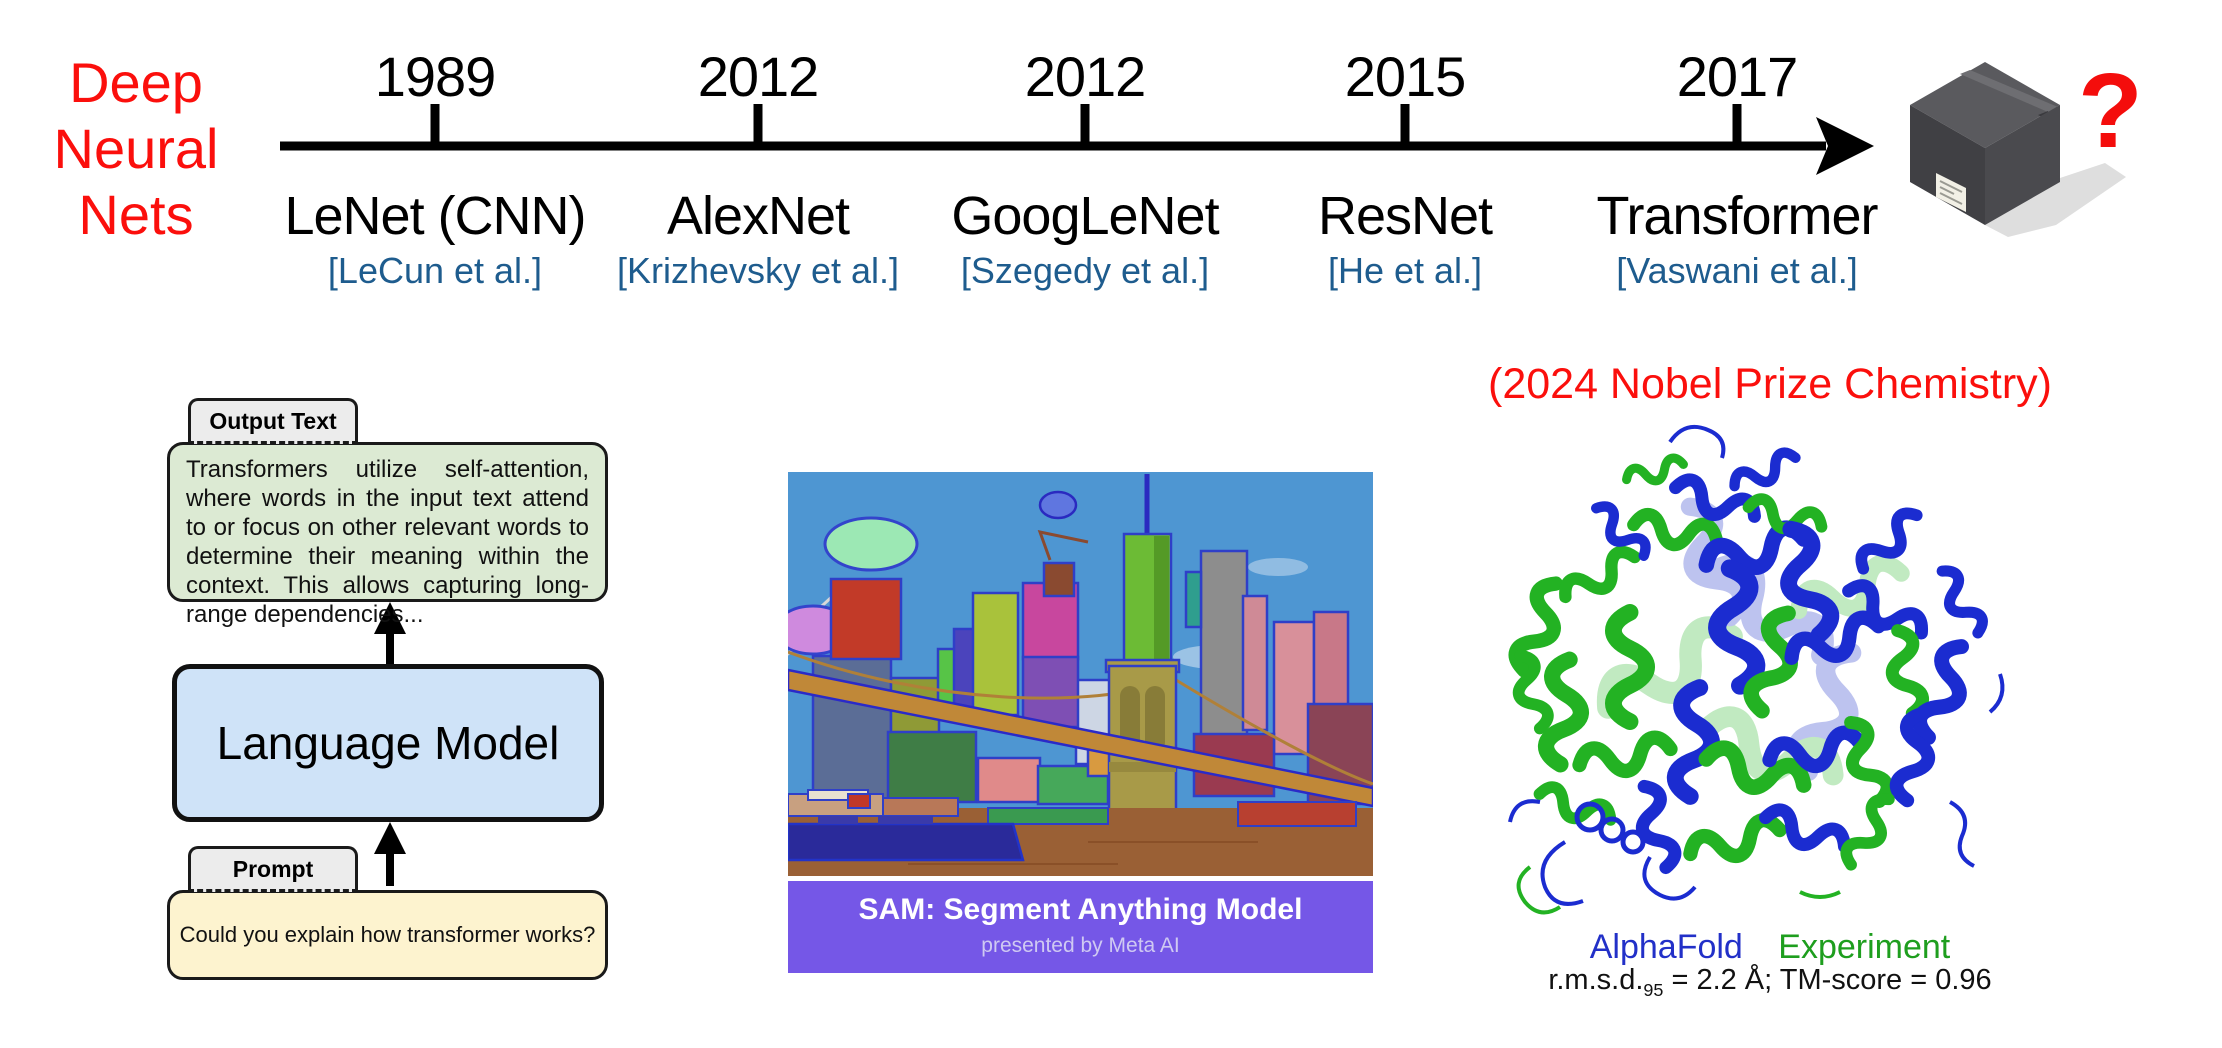  What do you see at coordinates (1274, 732) in the screenshot?
I see `suspension-cable-right` at bounding box center [1274, 732].